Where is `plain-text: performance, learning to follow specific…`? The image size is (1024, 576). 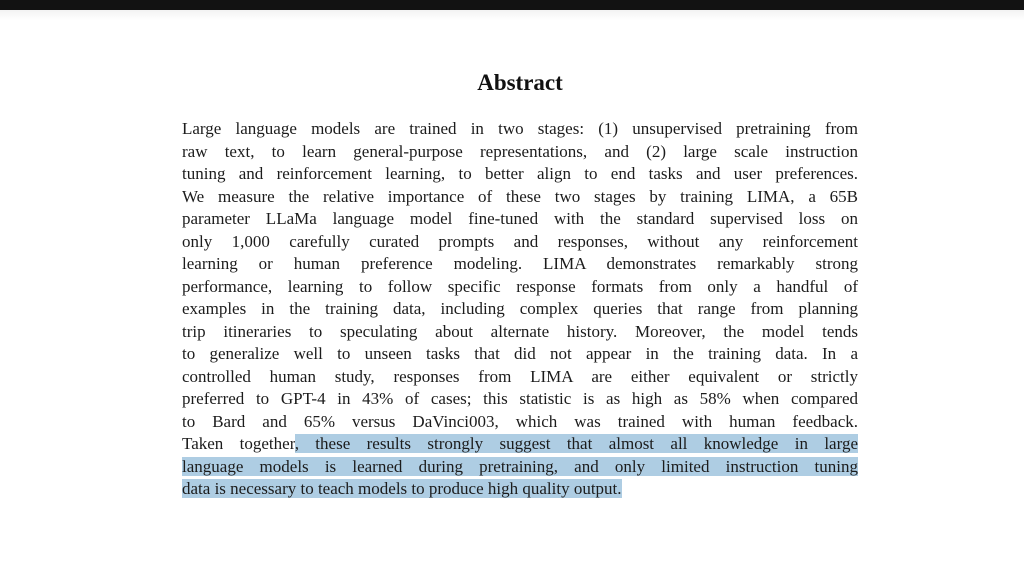
plain-text: performance, learning to follow specific… is located at coordinates (520, 286).